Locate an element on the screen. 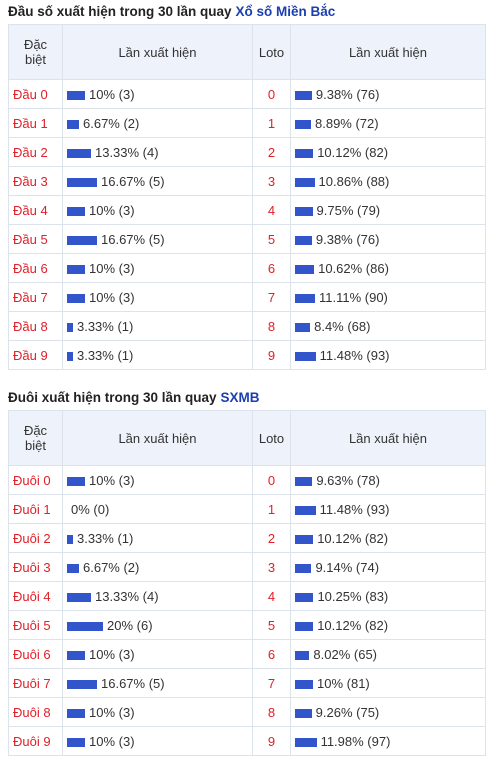 Image resolution: width=486 pixels, height=758 pixels. title-link: Xổ số Miền Bắc is located at coordinates (285, 11).